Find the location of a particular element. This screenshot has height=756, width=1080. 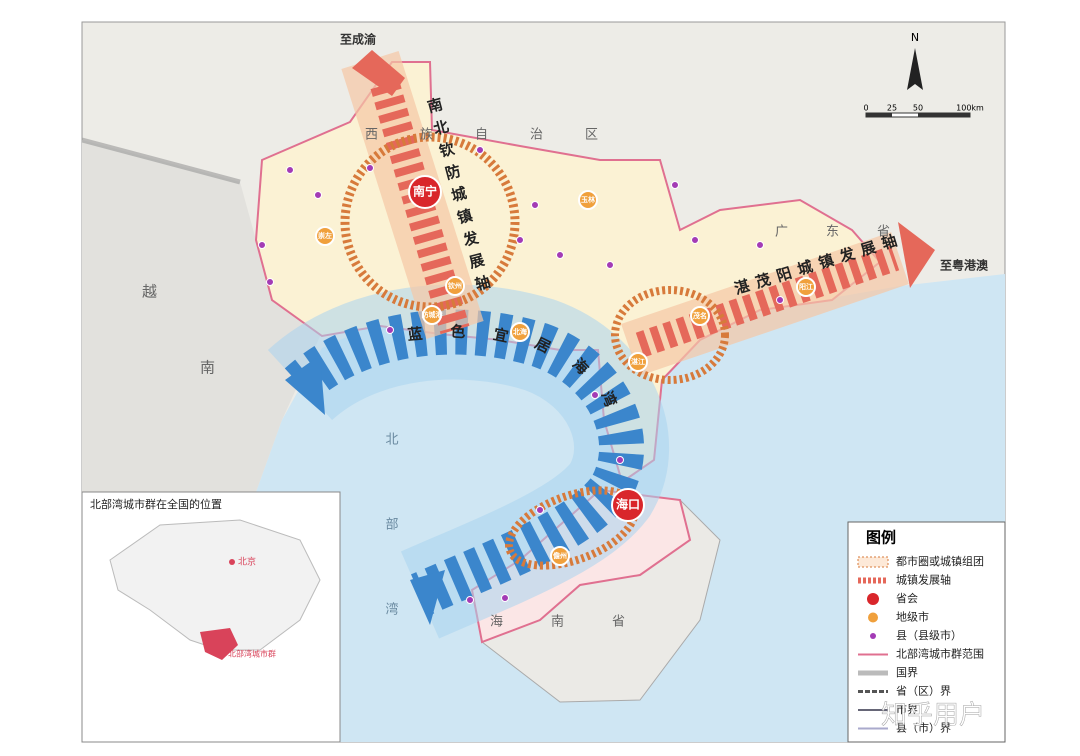

city-label: 南宁 is located at coordinates (425, 191).